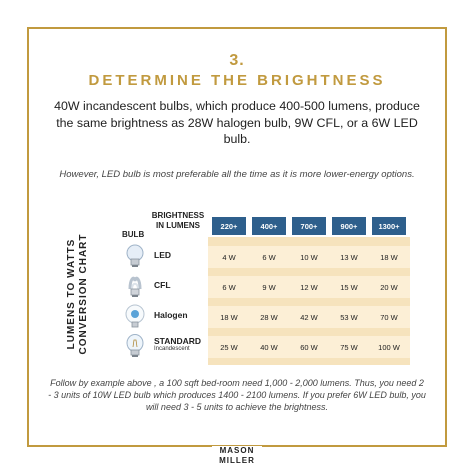 The image size is (474, 474). I want to click on bulb-label-standard: STANDARD Incandescent, so click(177, 344).